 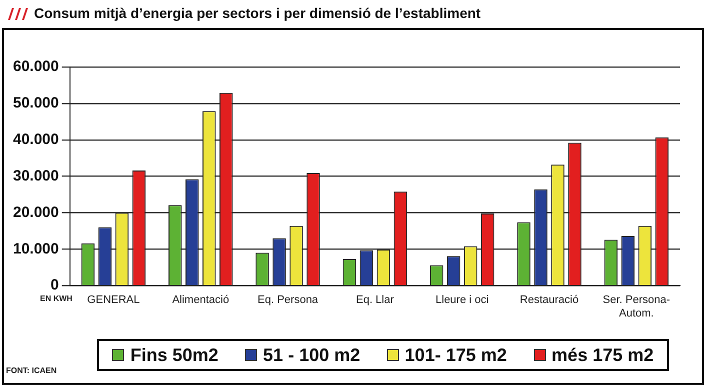 What do you see at coordinates (35, 139) in the screenshot?
I see `y-tick-label: 40.000` at bounding box center [35, 139].